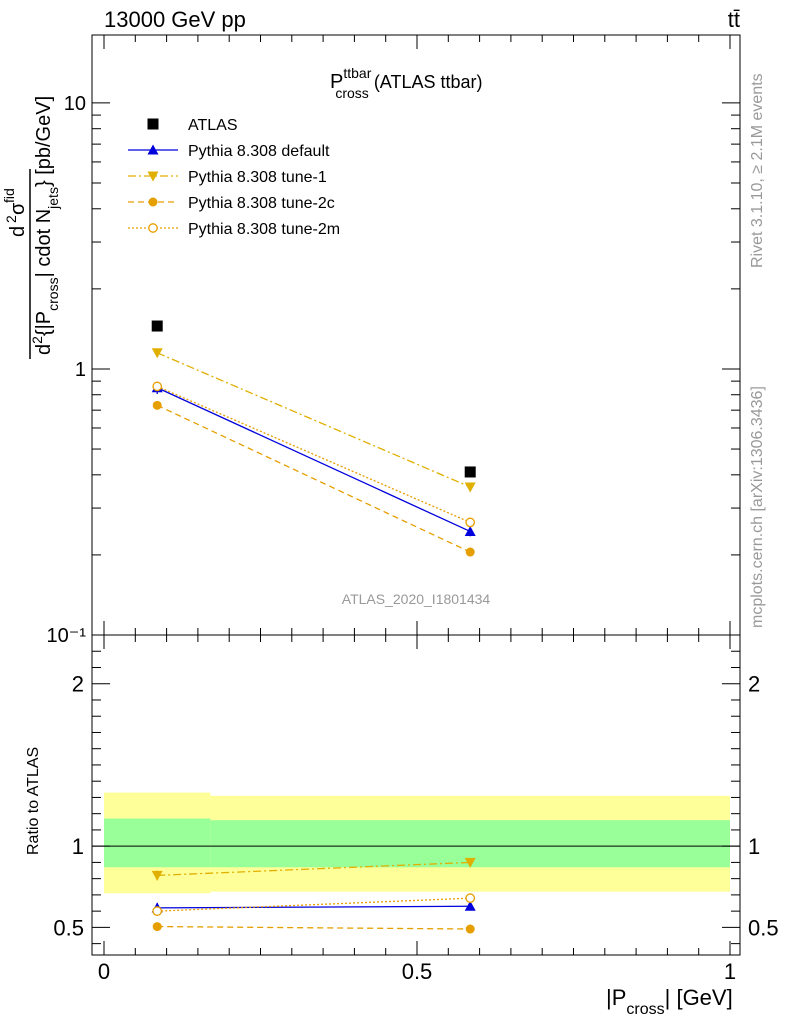 The width and height of the screenshot is (786, 1024). I want to click on main-ytick-label-1: 1, so click(80, 370).